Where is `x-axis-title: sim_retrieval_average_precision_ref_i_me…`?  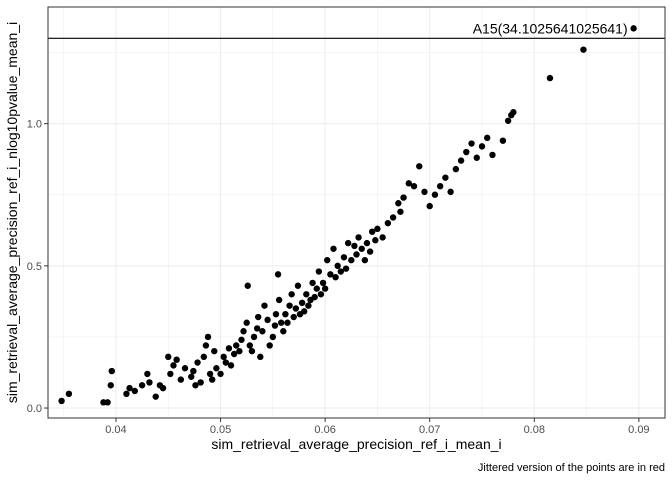 x-axis-title: sim_retrieval_average_precision_ref_i_me… is located at coordinates (356, 444).